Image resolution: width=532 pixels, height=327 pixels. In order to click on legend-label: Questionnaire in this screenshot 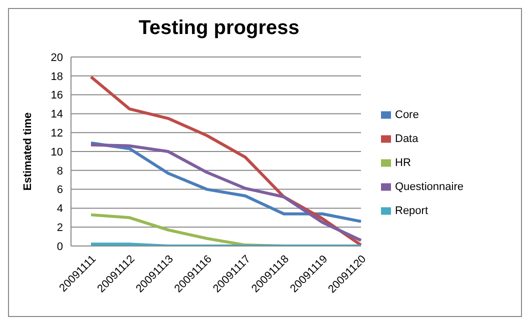, I will do `click(429, 186)`.